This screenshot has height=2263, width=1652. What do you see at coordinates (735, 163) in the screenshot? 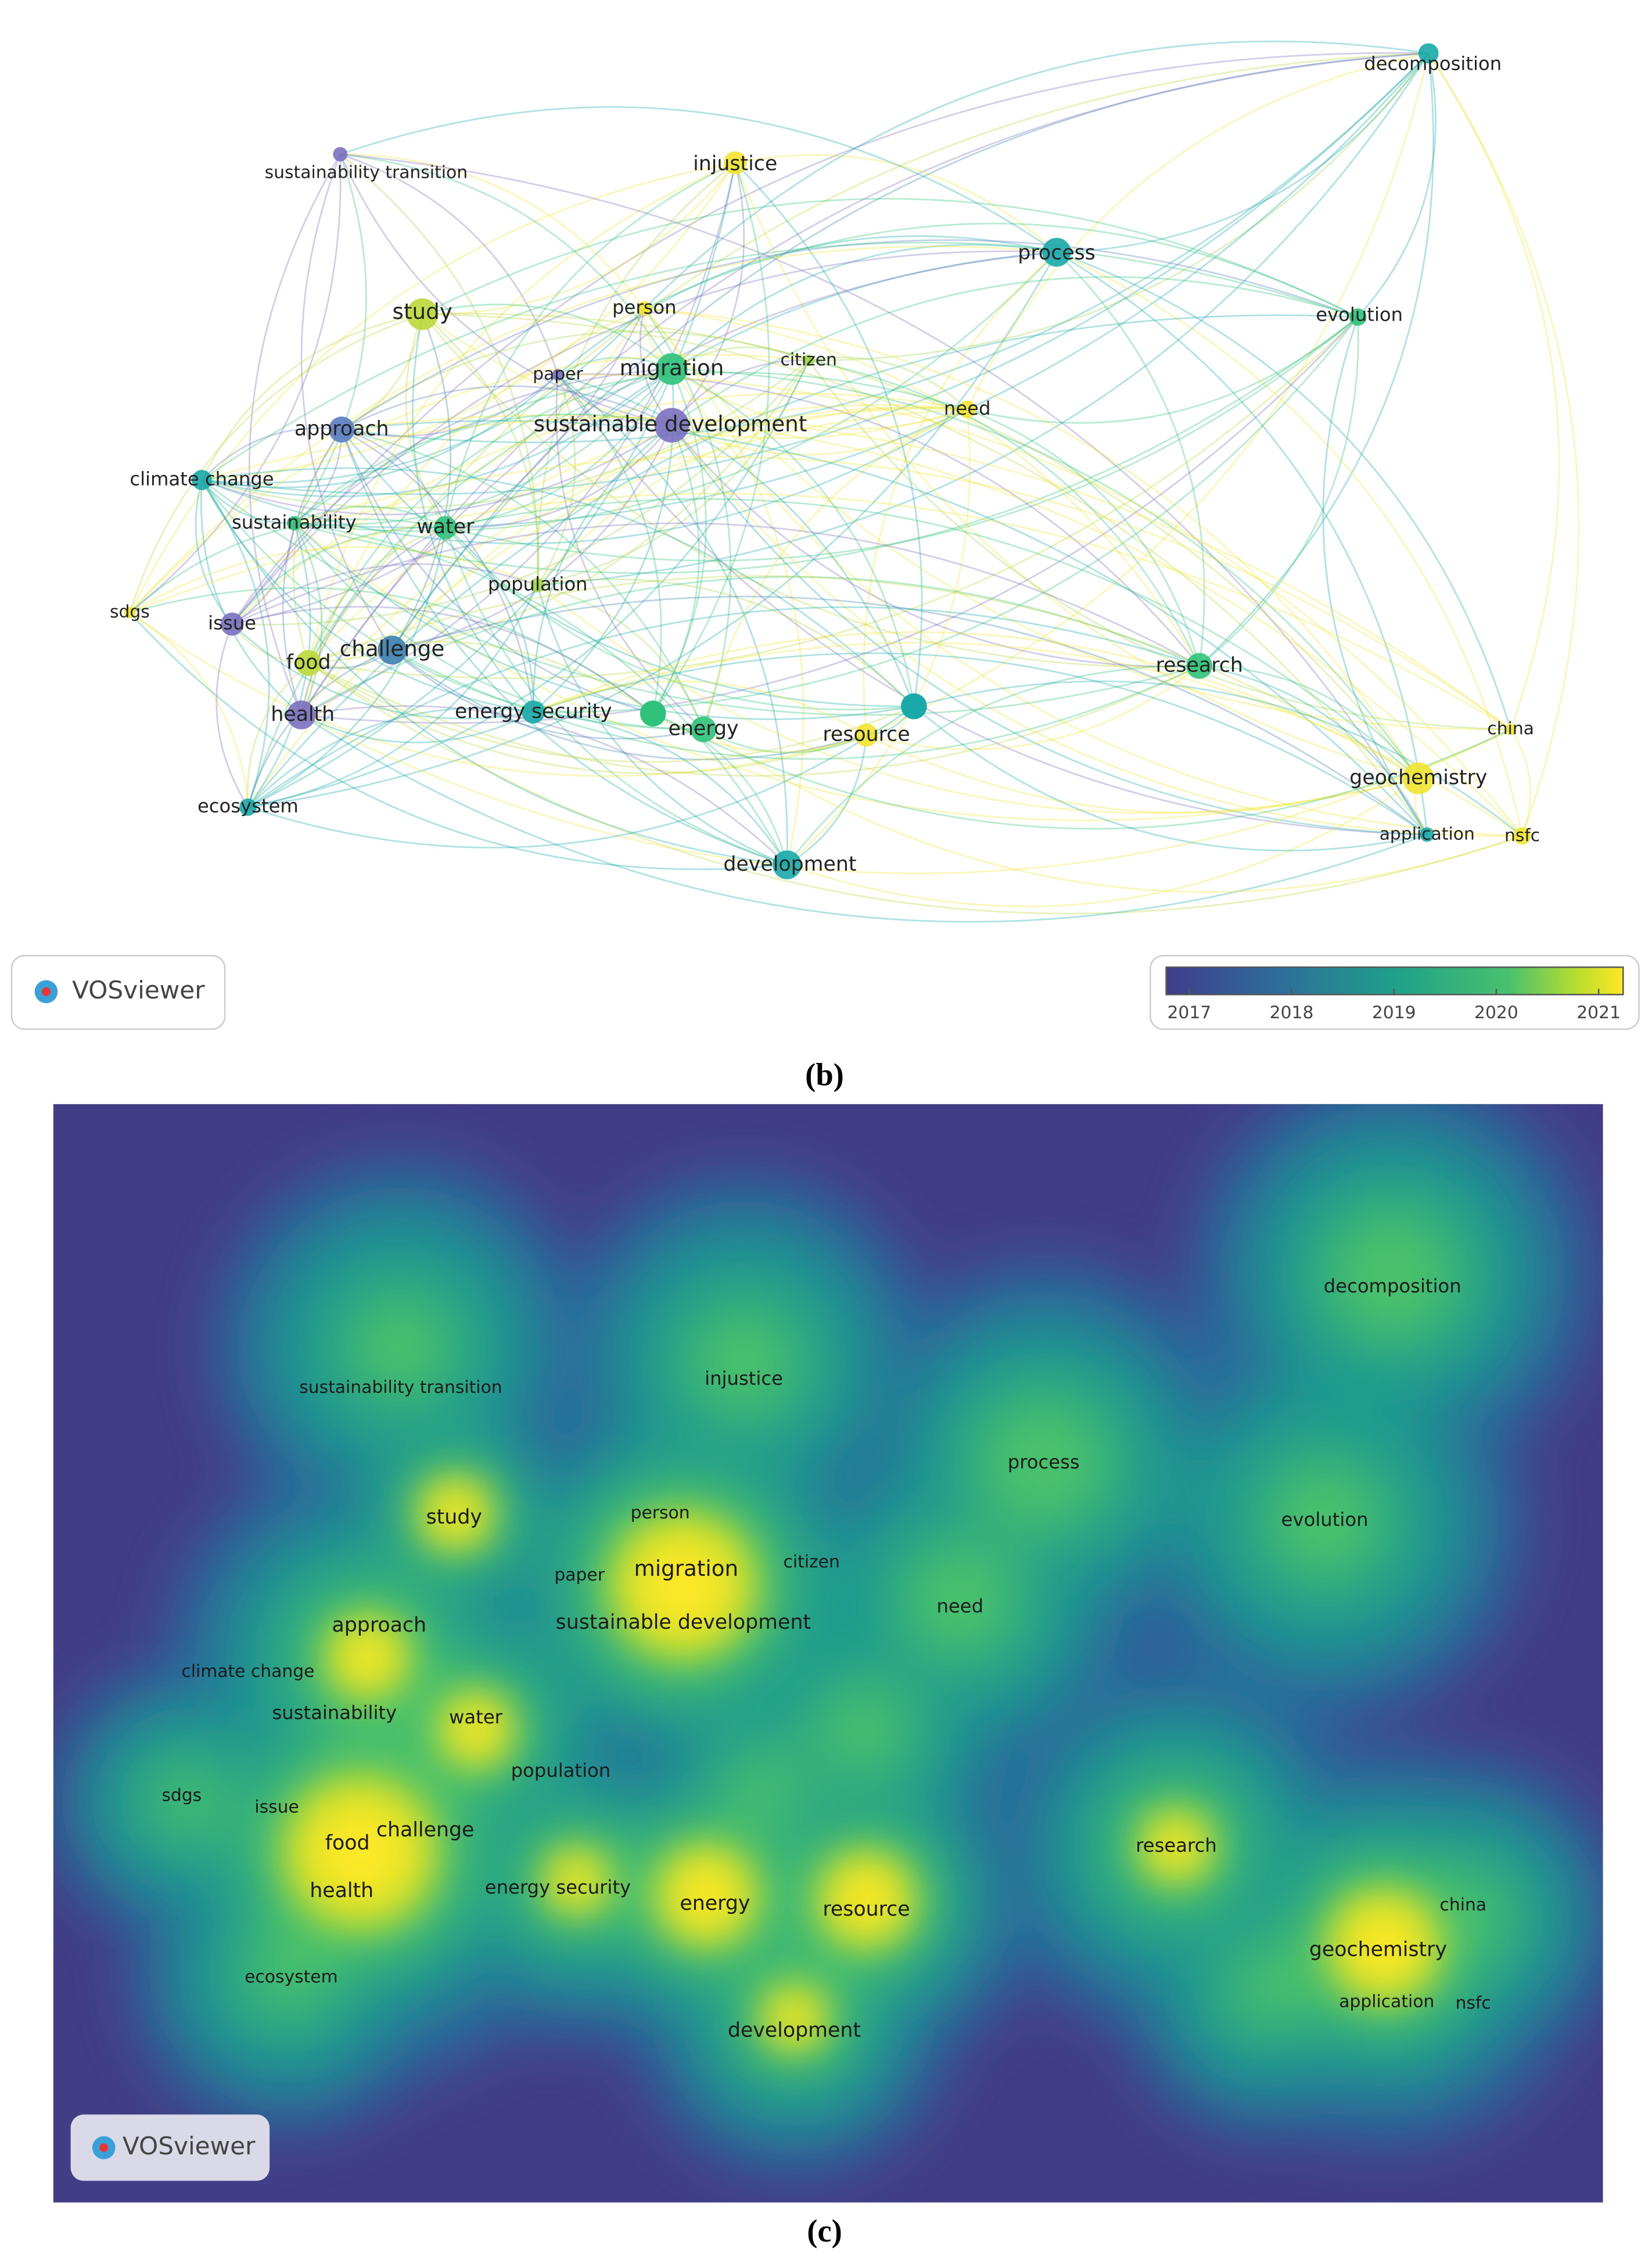
I see `node-label: injustice` at bounding box center [735, 163].